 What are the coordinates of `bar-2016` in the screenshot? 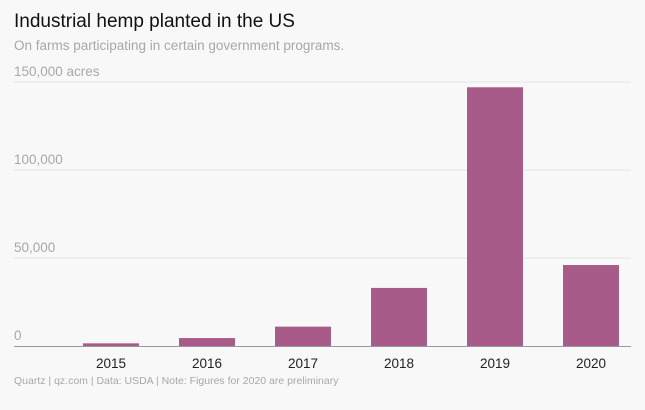 It's located at (207, 342).